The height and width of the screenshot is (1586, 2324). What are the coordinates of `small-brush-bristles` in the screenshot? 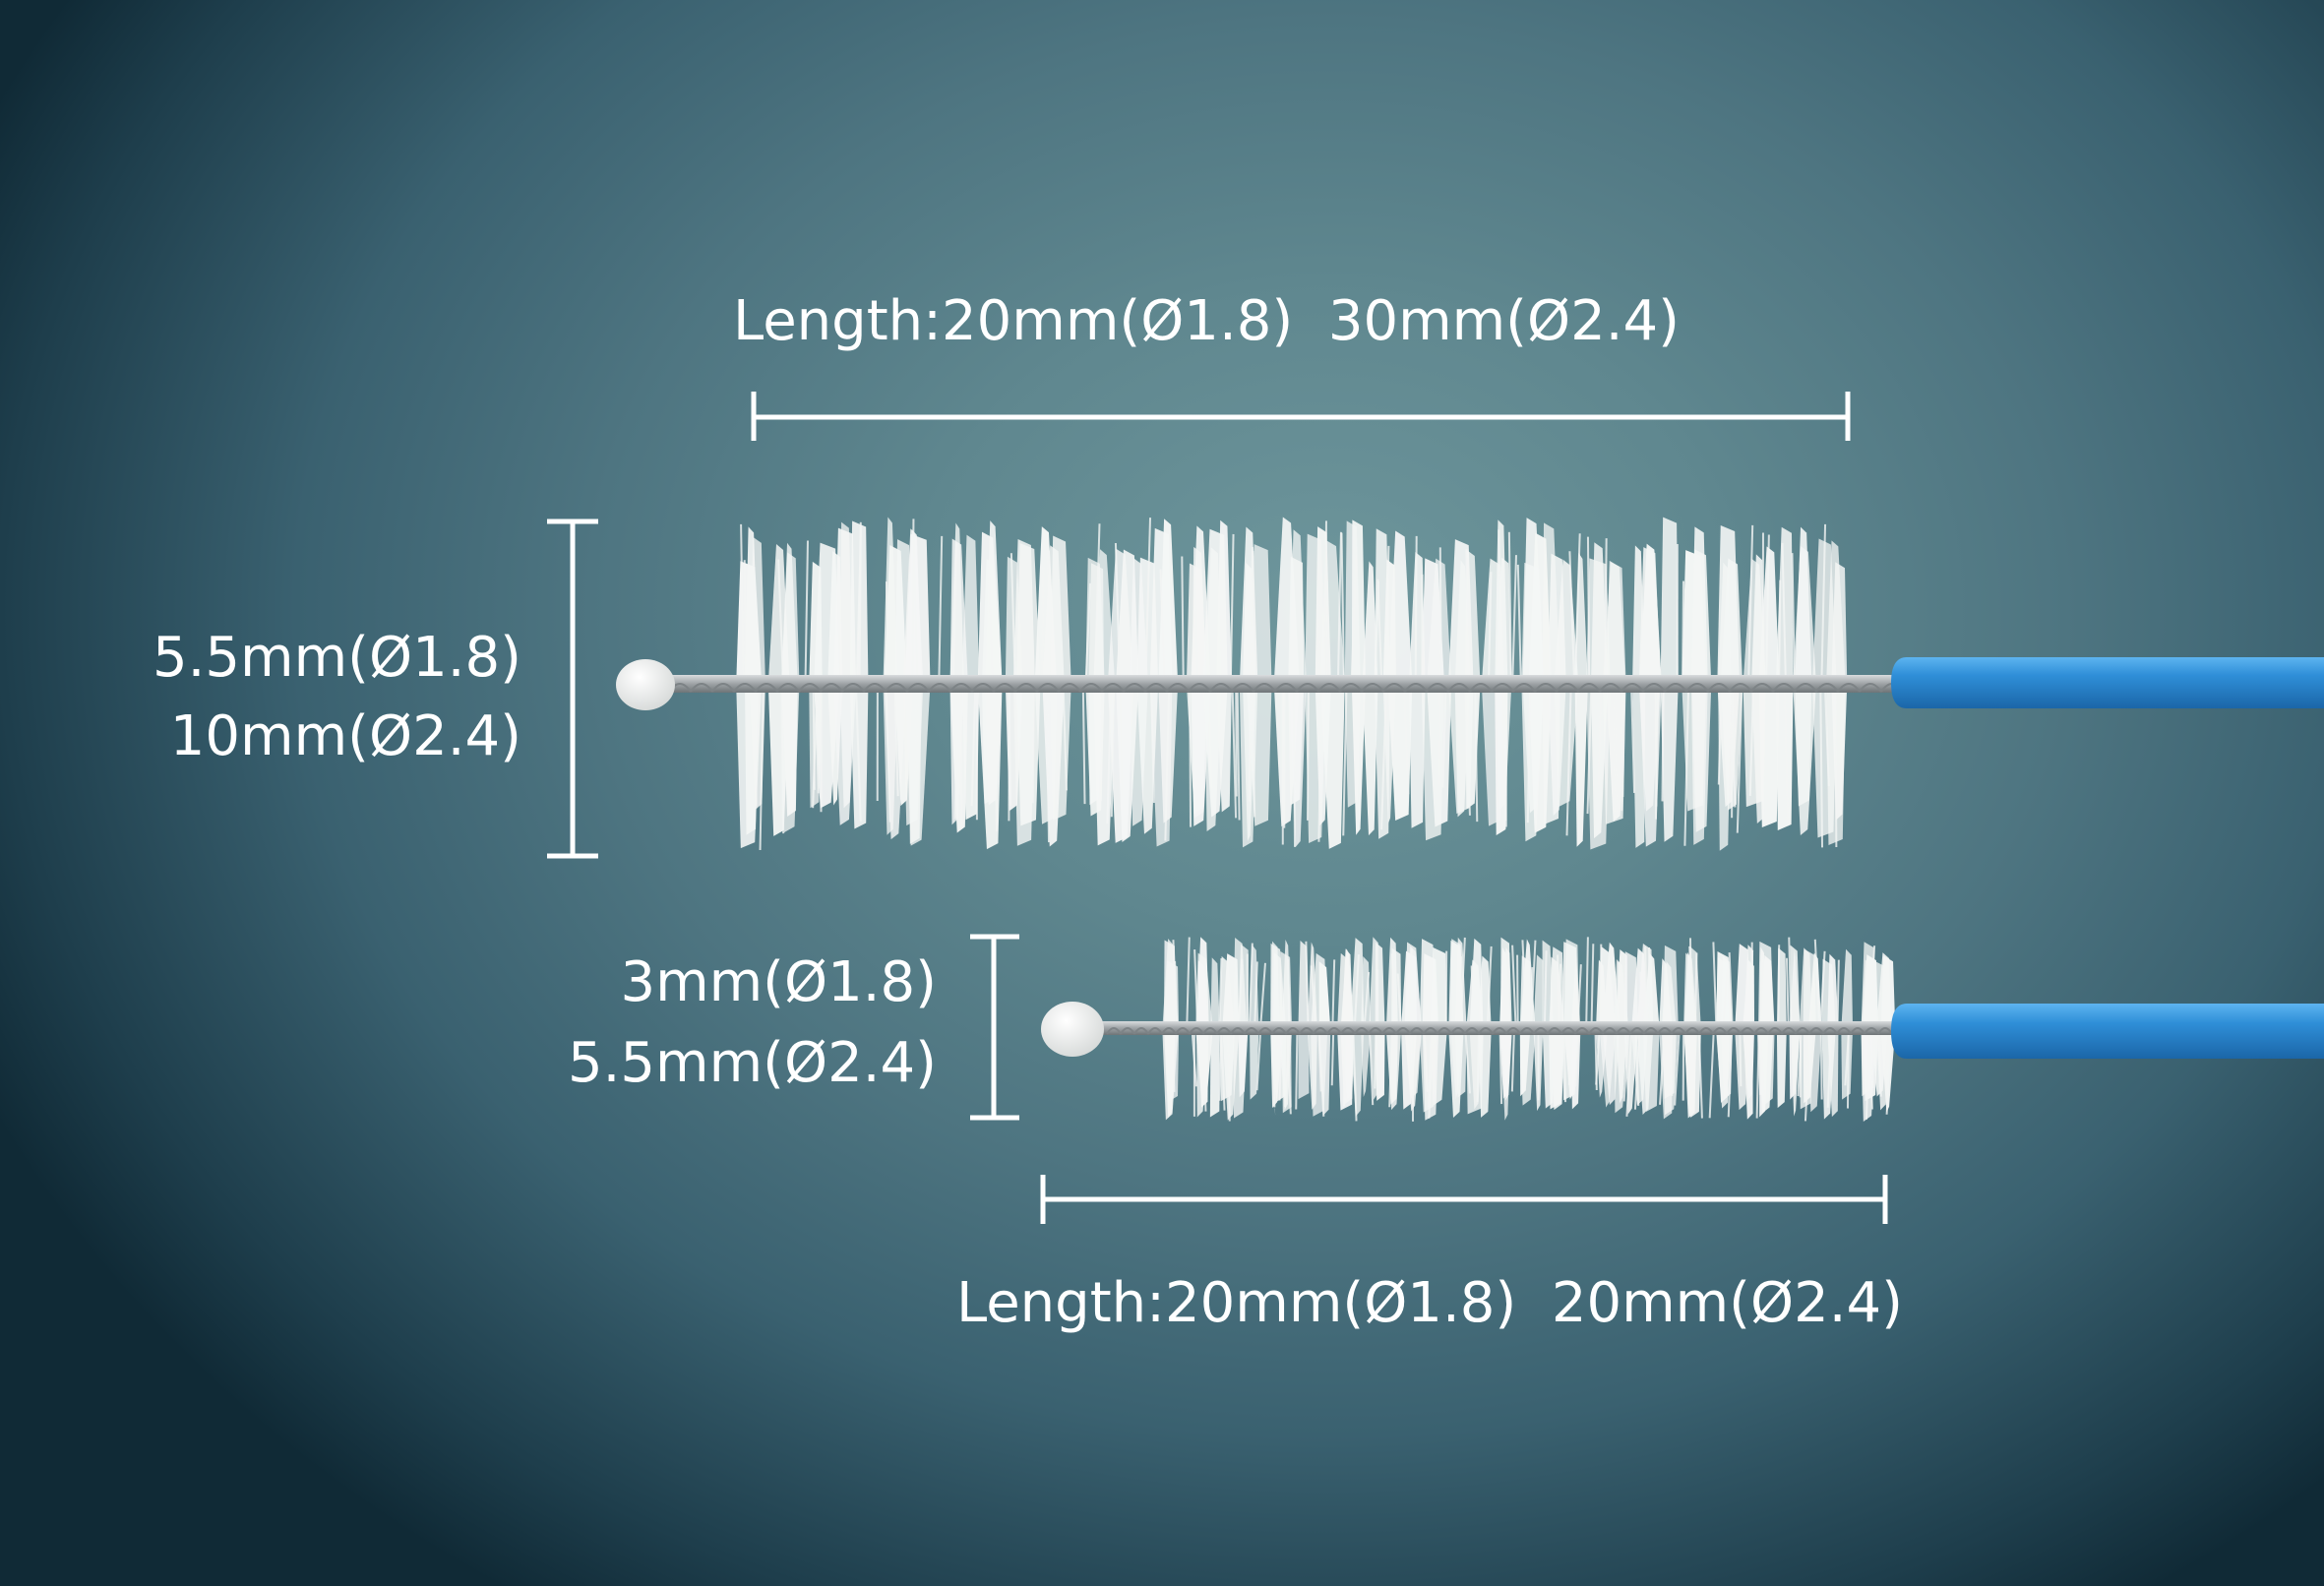 It's located at (1529, 1029).